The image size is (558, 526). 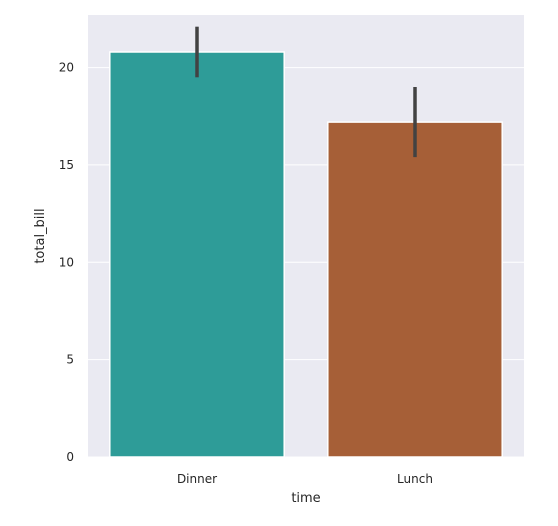 I want to click on y-tick-label: 10, so click(x=66, y=262).